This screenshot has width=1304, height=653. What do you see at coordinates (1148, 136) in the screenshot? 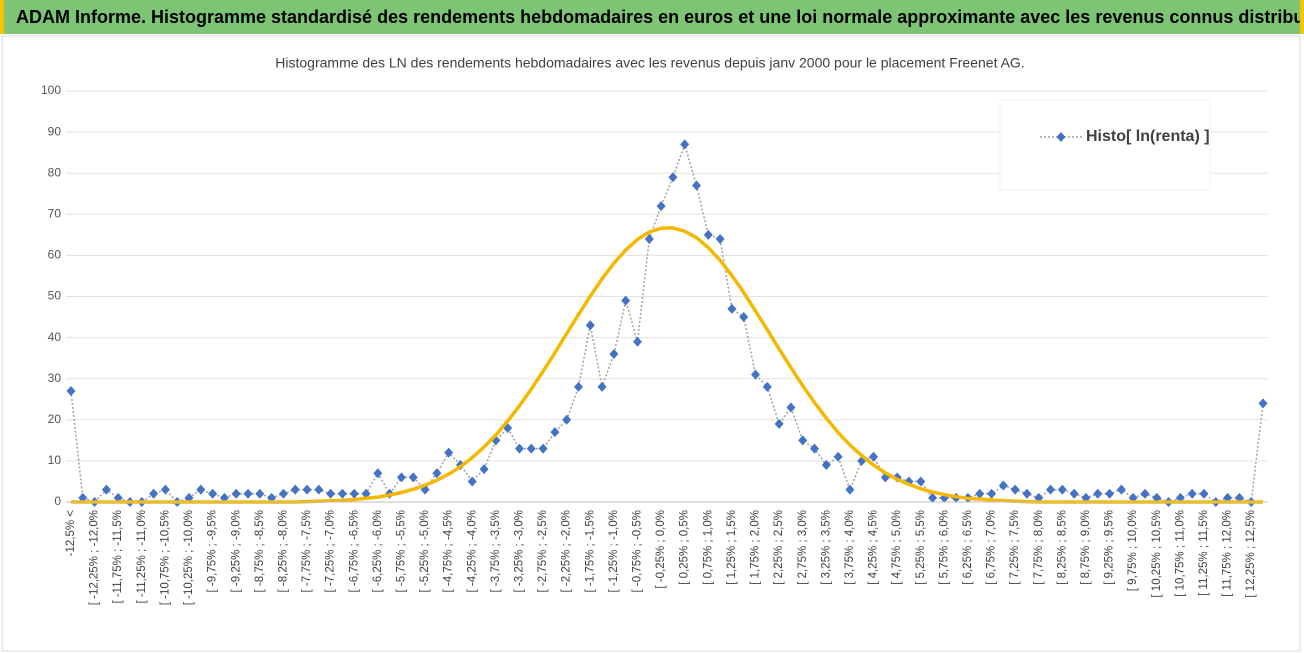
I see `legend-label: Histo[ ln(renta) ]` at bounding box center [1148, 136].